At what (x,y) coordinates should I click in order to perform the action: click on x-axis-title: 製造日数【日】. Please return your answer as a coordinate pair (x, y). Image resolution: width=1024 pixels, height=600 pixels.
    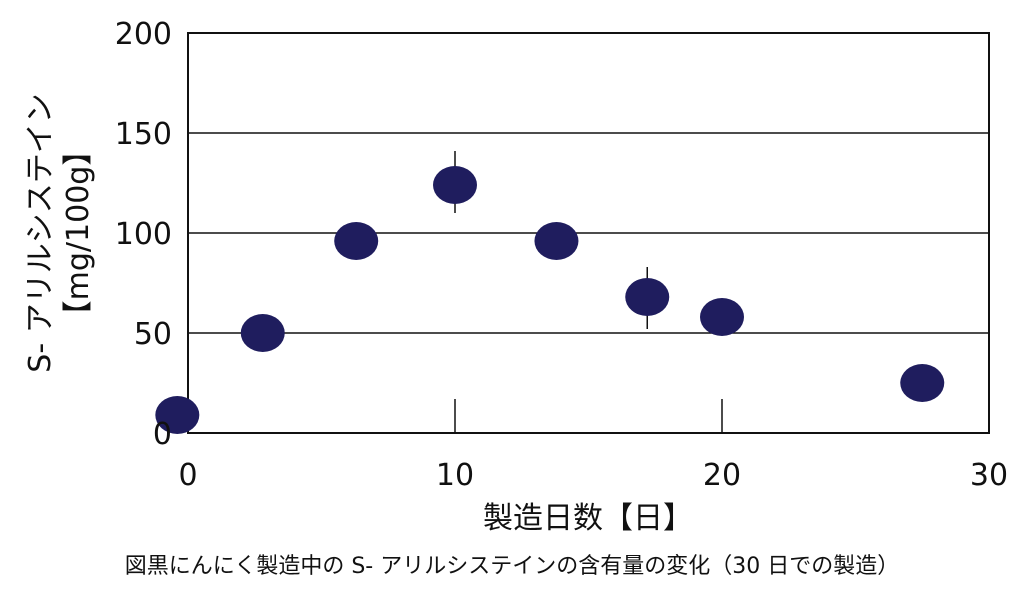
    Looking at the image, I should click on (588, 518).